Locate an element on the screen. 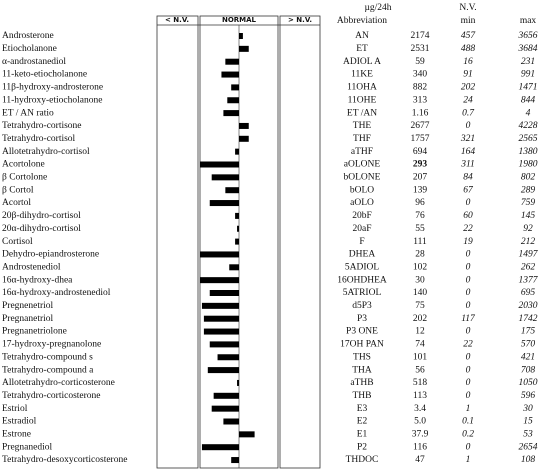 Image resolution: width=550 pixels, height=474 pixels. max: 289 is located at coordinates (528, 190).